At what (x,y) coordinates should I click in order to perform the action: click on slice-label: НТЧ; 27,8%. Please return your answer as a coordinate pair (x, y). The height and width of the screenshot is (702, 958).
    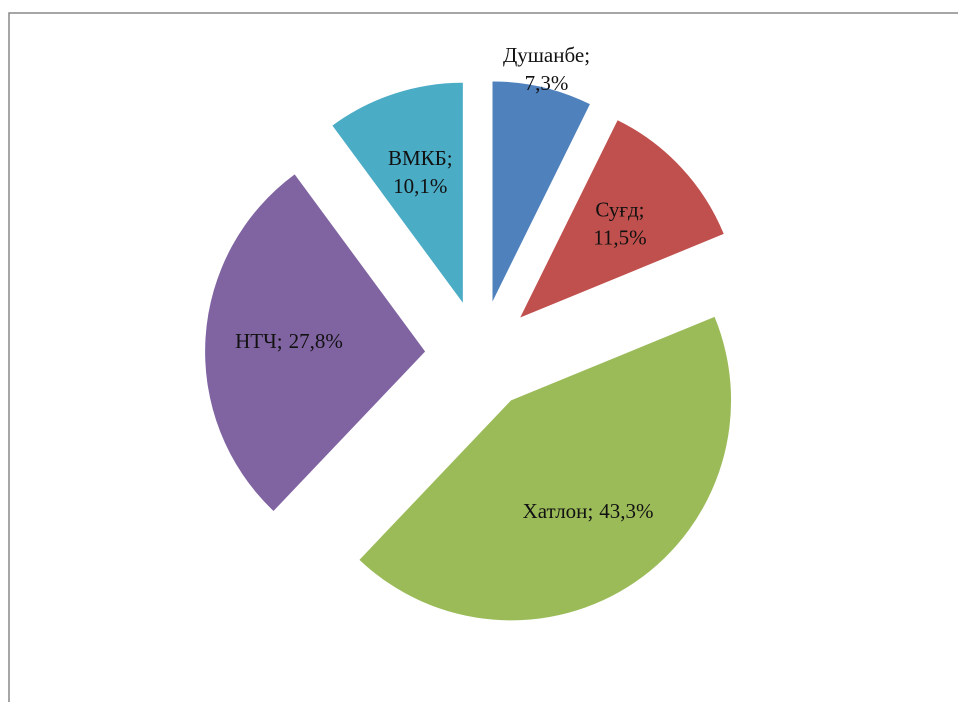
    Looking at the image, I should click on (289, 341).